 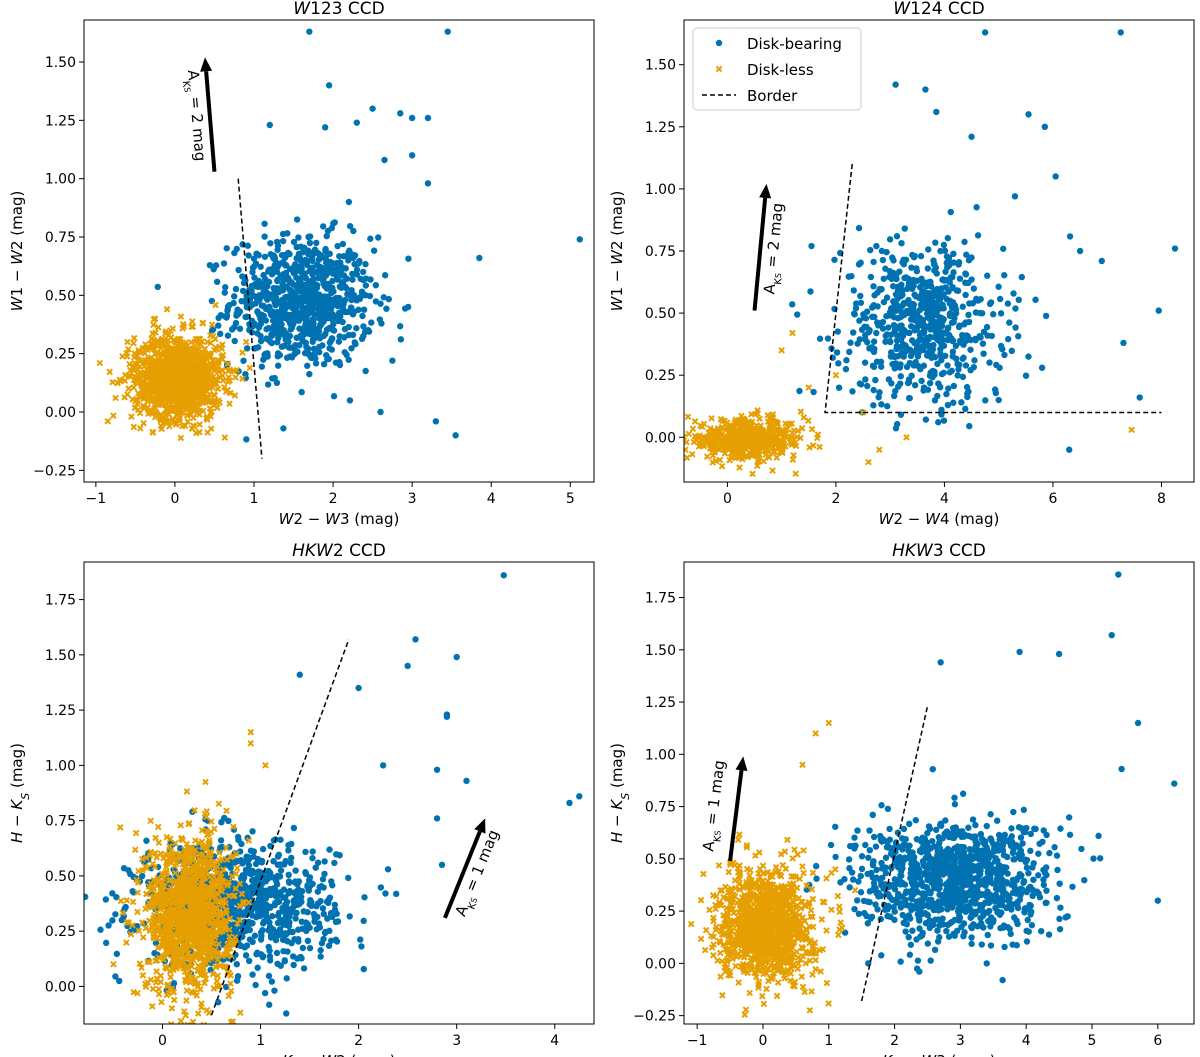 I want to click on x-tick-label: −1, so click(x=96, y=499).